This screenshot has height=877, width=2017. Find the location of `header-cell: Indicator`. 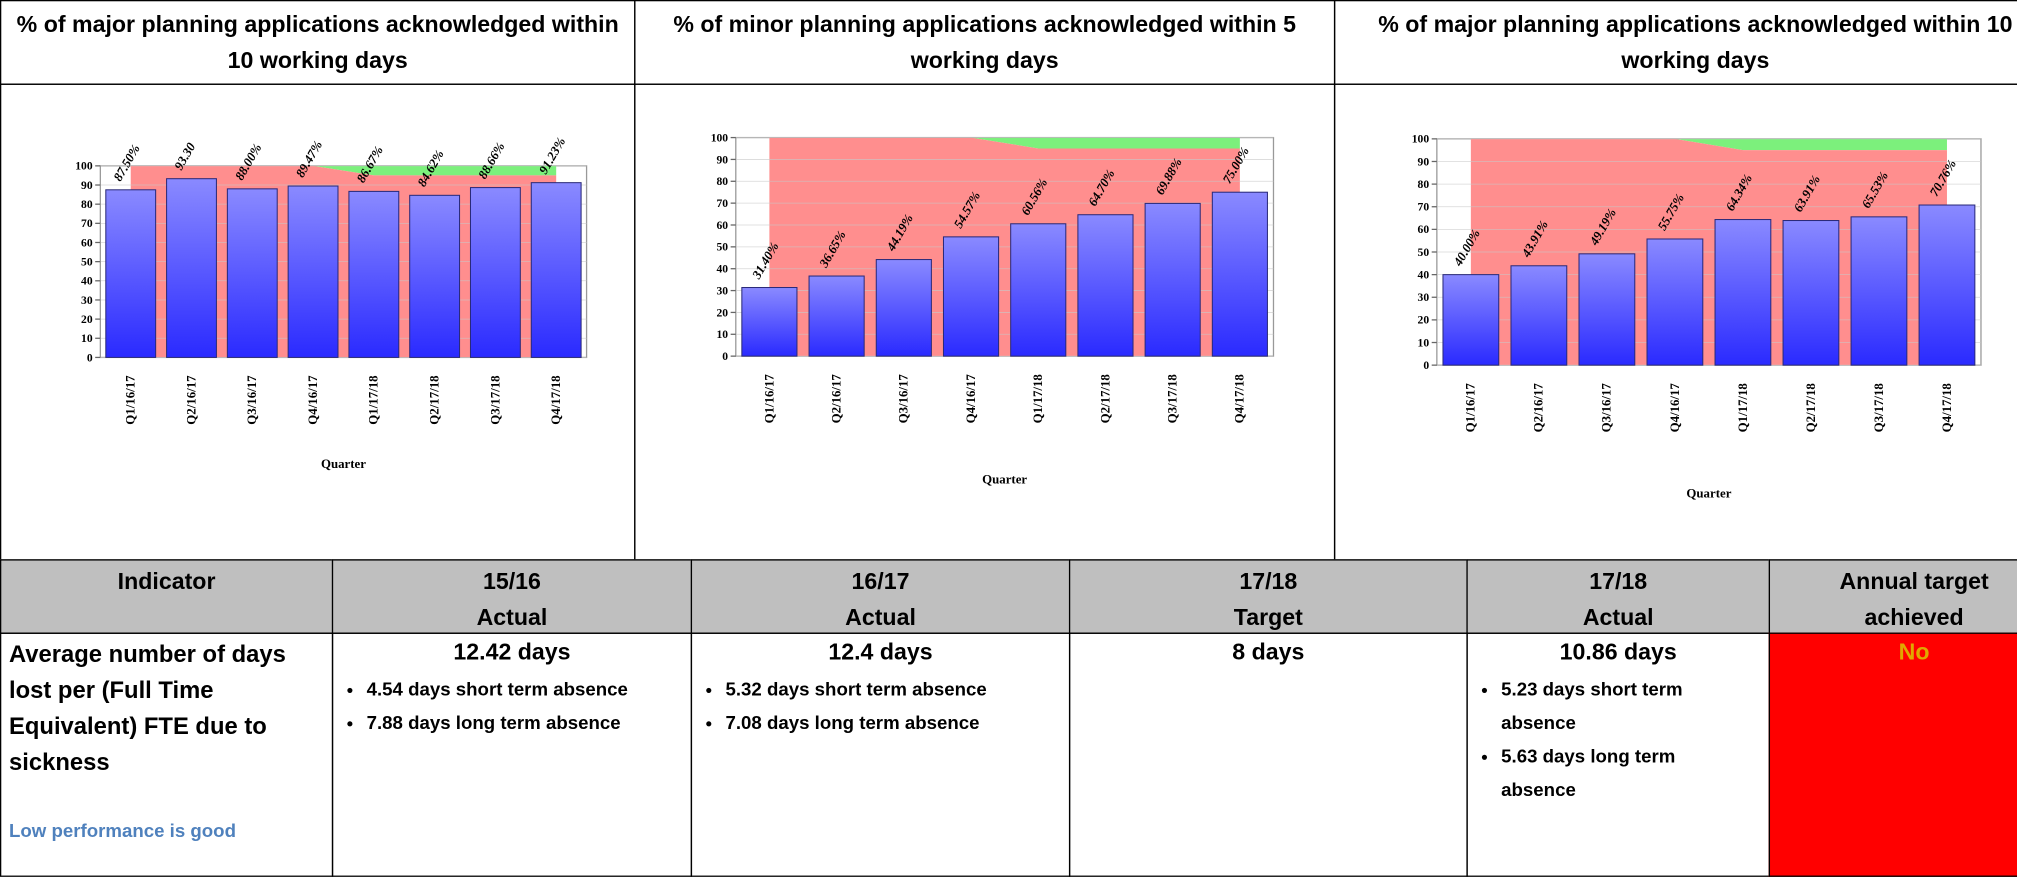

header-cell: Indicator is located at coordinates (167, 596).